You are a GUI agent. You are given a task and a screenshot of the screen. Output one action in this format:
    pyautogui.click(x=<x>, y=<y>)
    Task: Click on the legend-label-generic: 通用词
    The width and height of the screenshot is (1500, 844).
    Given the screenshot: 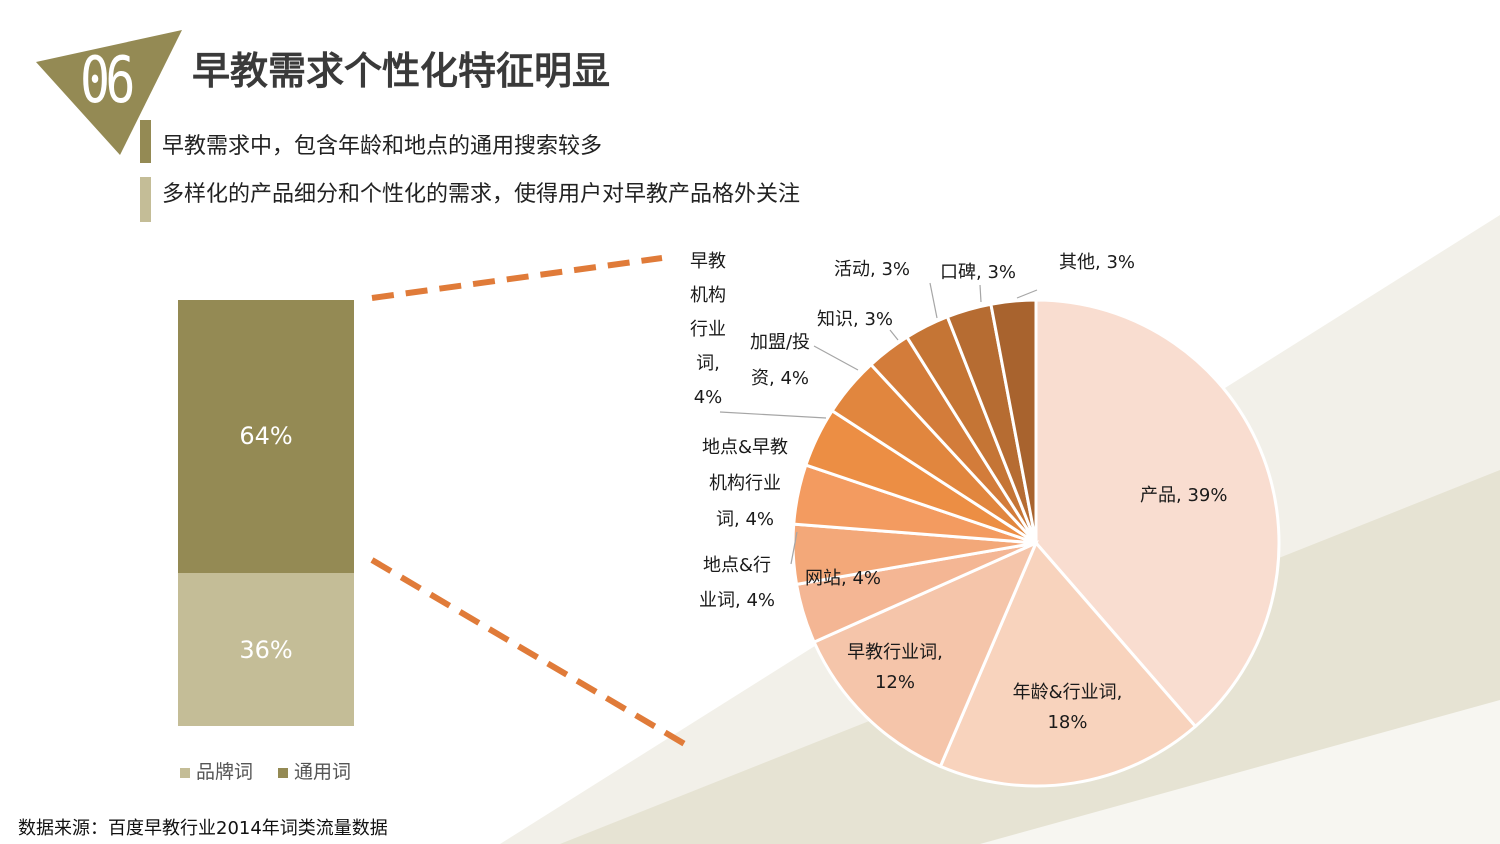 What is the action you would take?
    pyautogui.click(x=323, y=772)
    